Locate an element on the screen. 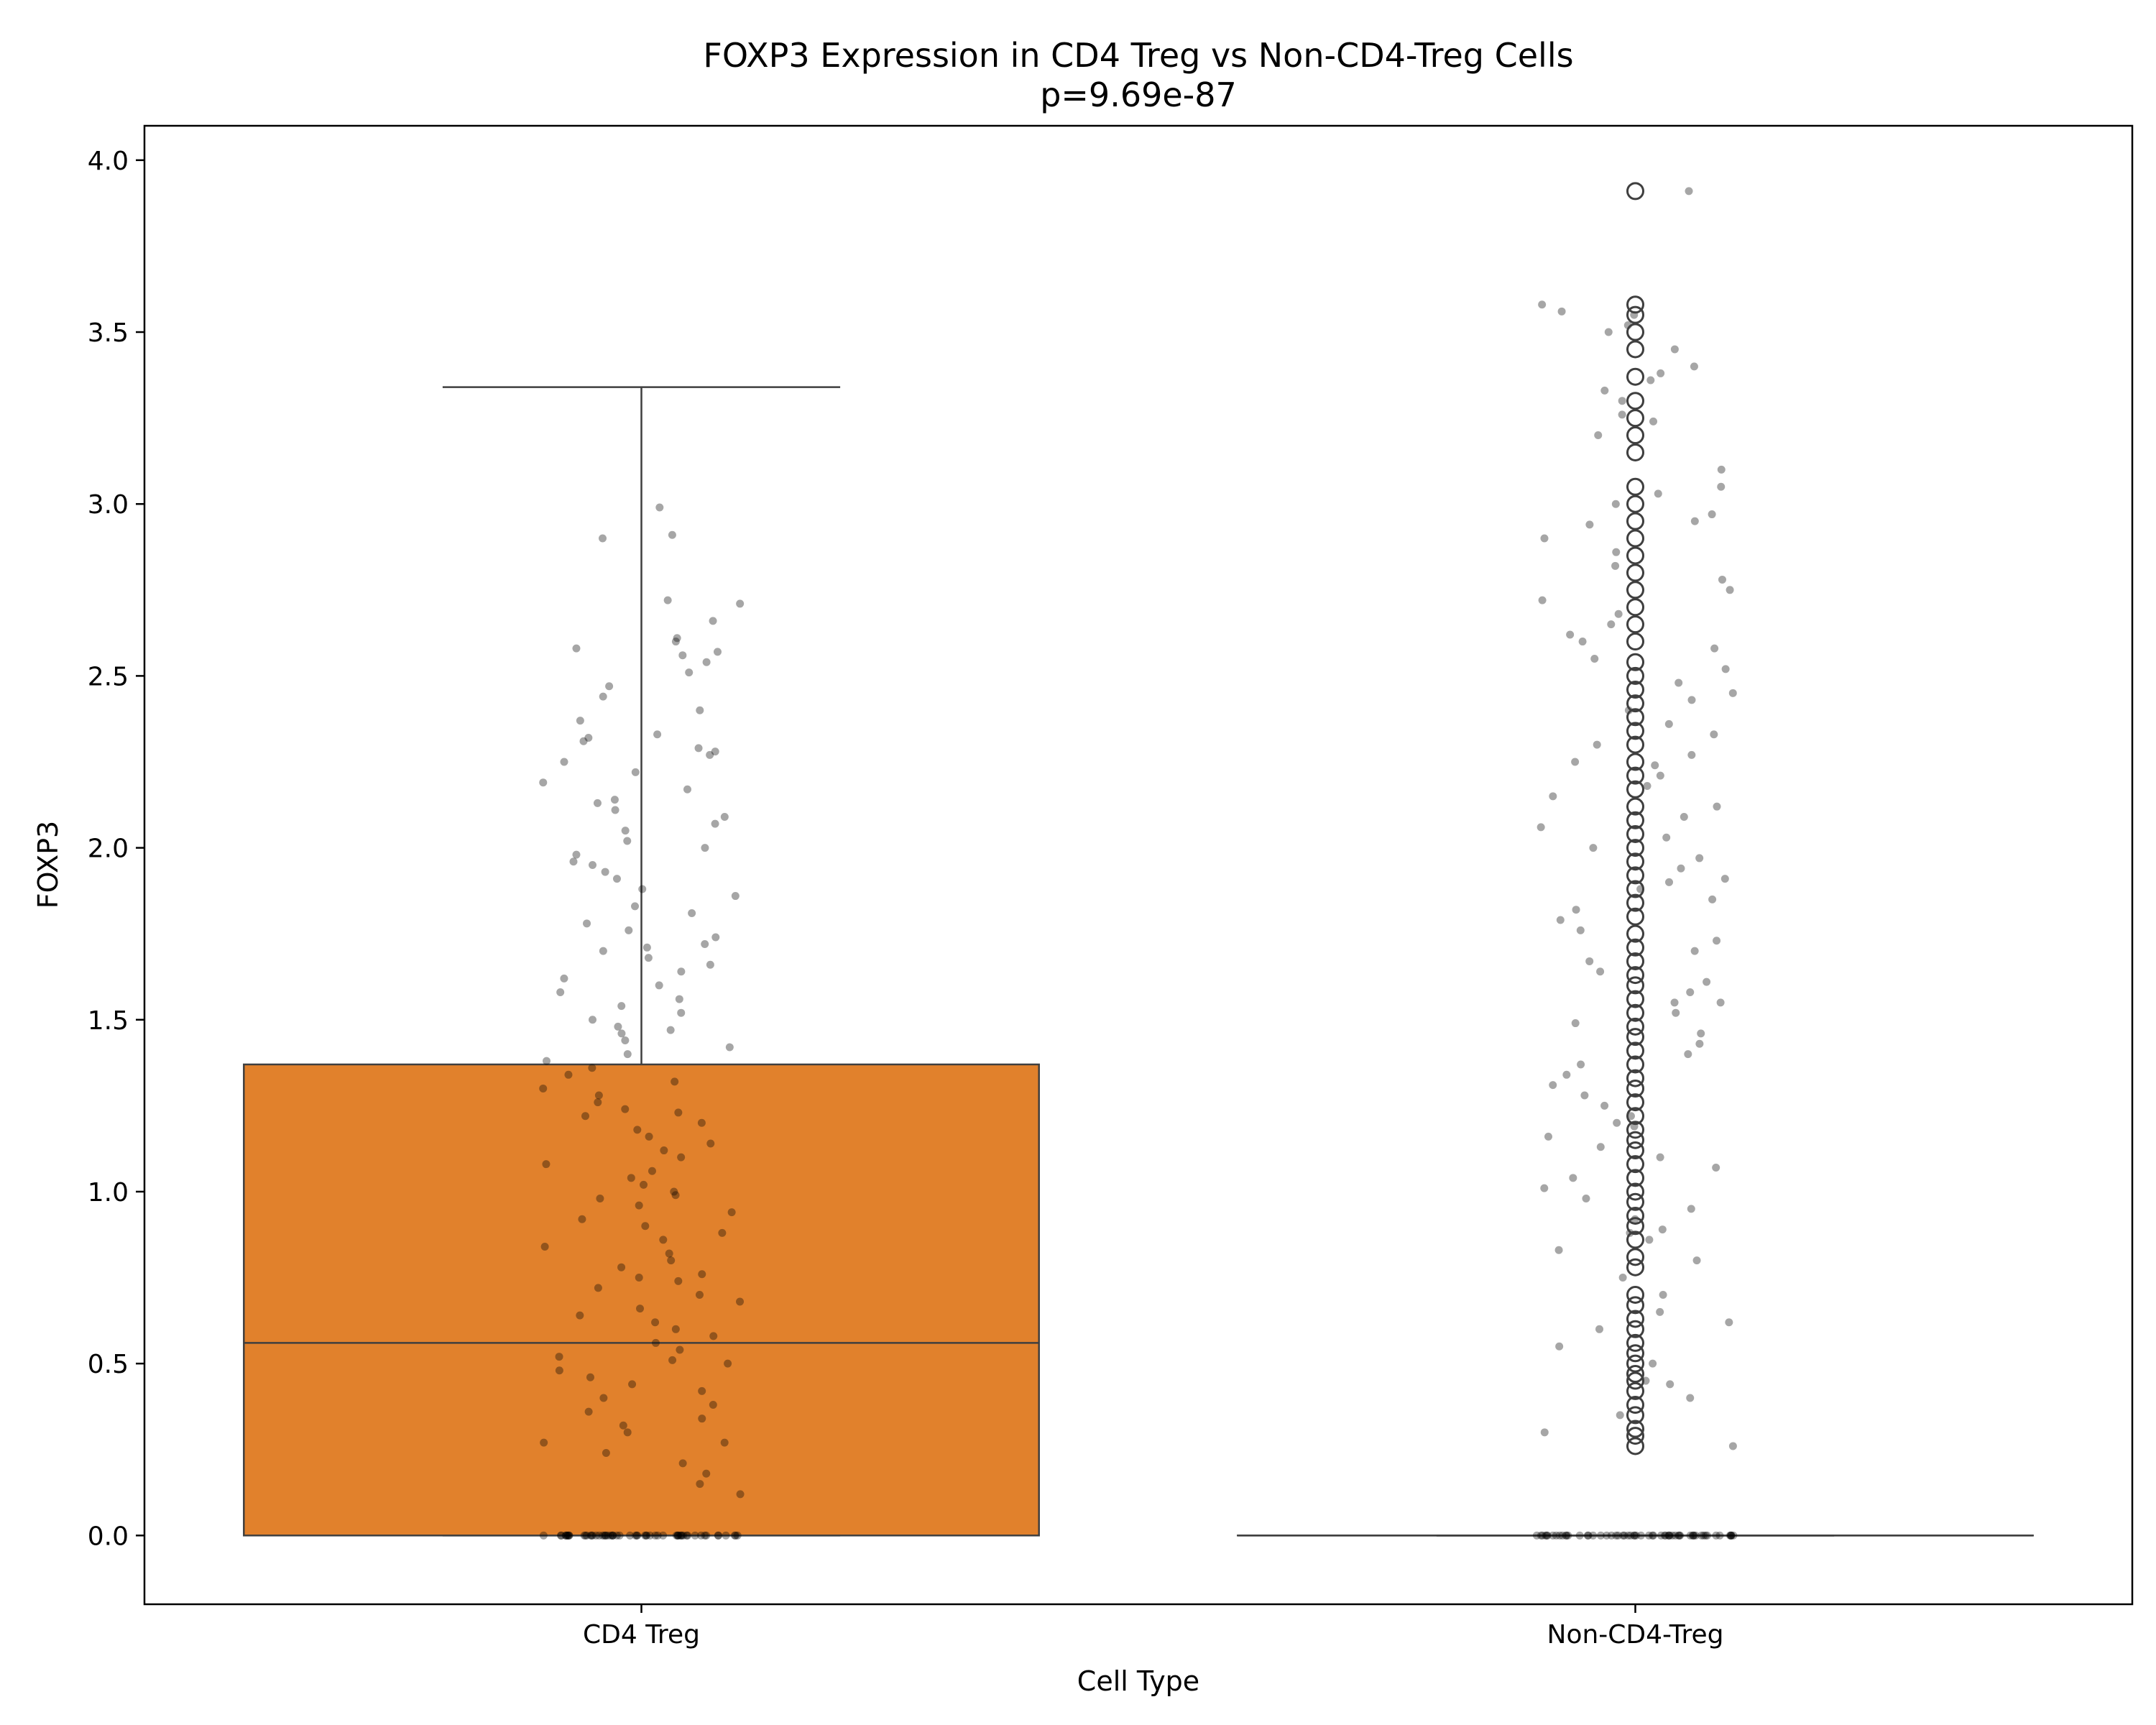 This screenshot has height=1725, width=2156. y-tick-label: 2.0 is located at coordinates (108, 849).